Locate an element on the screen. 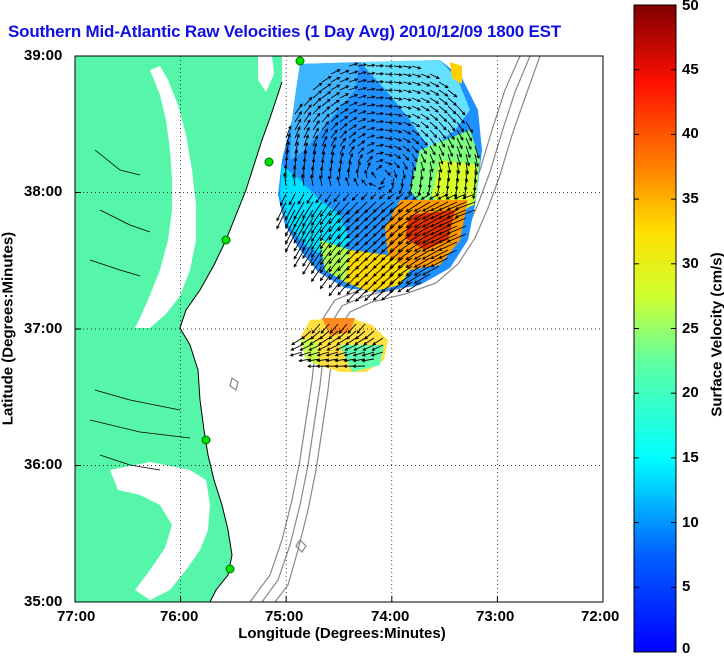 The width and height of the screenshot is (724, 659). colorbar-tick-label: 30 is located at coordinates (690, 263).